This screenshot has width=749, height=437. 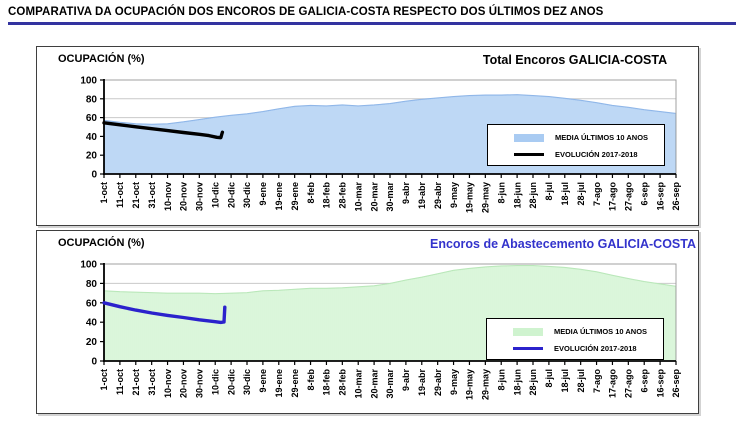 I want to click on svg-text: 0, so click(x=94, y=362).